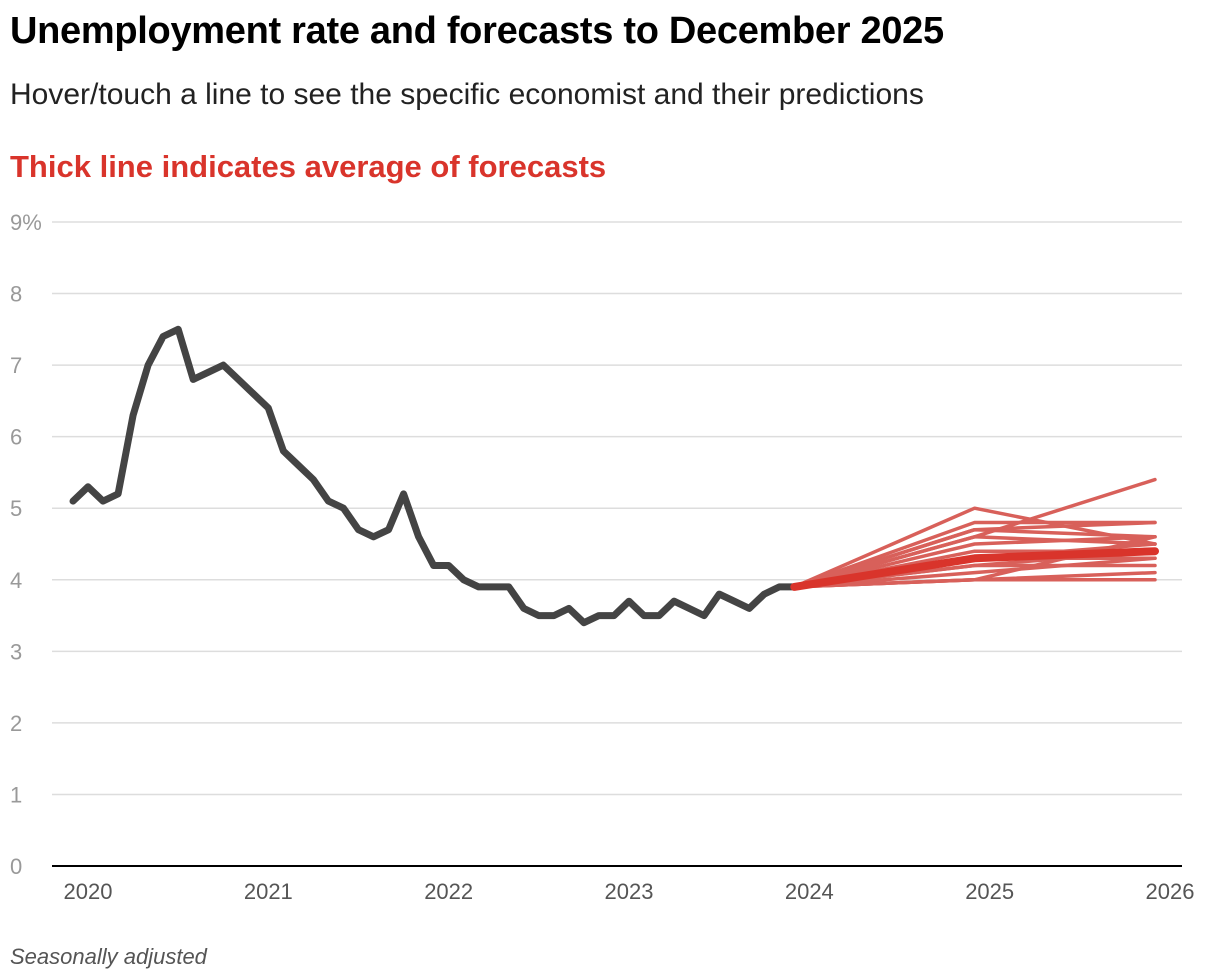 This screenshot has height=978, width=1220. I want to click on average-series, so click(974, 569).